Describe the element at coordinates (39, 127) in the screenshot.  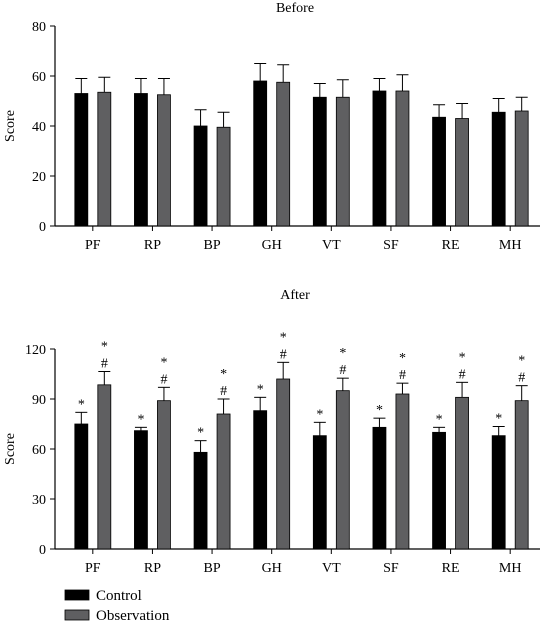
I see `y-tick-label: 40` at that location.